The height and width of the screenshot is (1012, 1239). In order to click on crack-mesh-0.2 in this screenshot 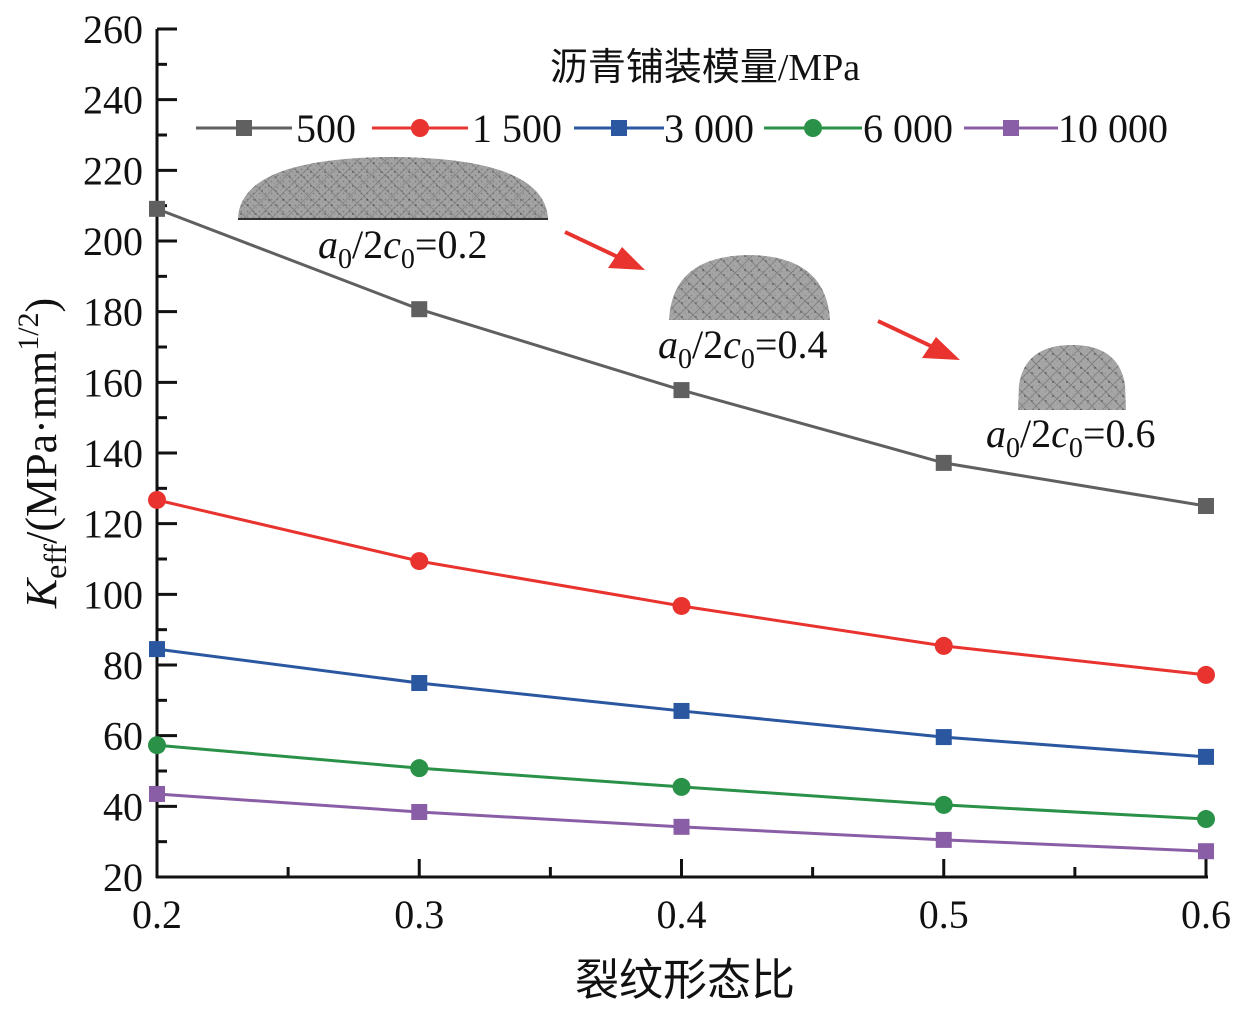, I will do `click(393, 188)`.